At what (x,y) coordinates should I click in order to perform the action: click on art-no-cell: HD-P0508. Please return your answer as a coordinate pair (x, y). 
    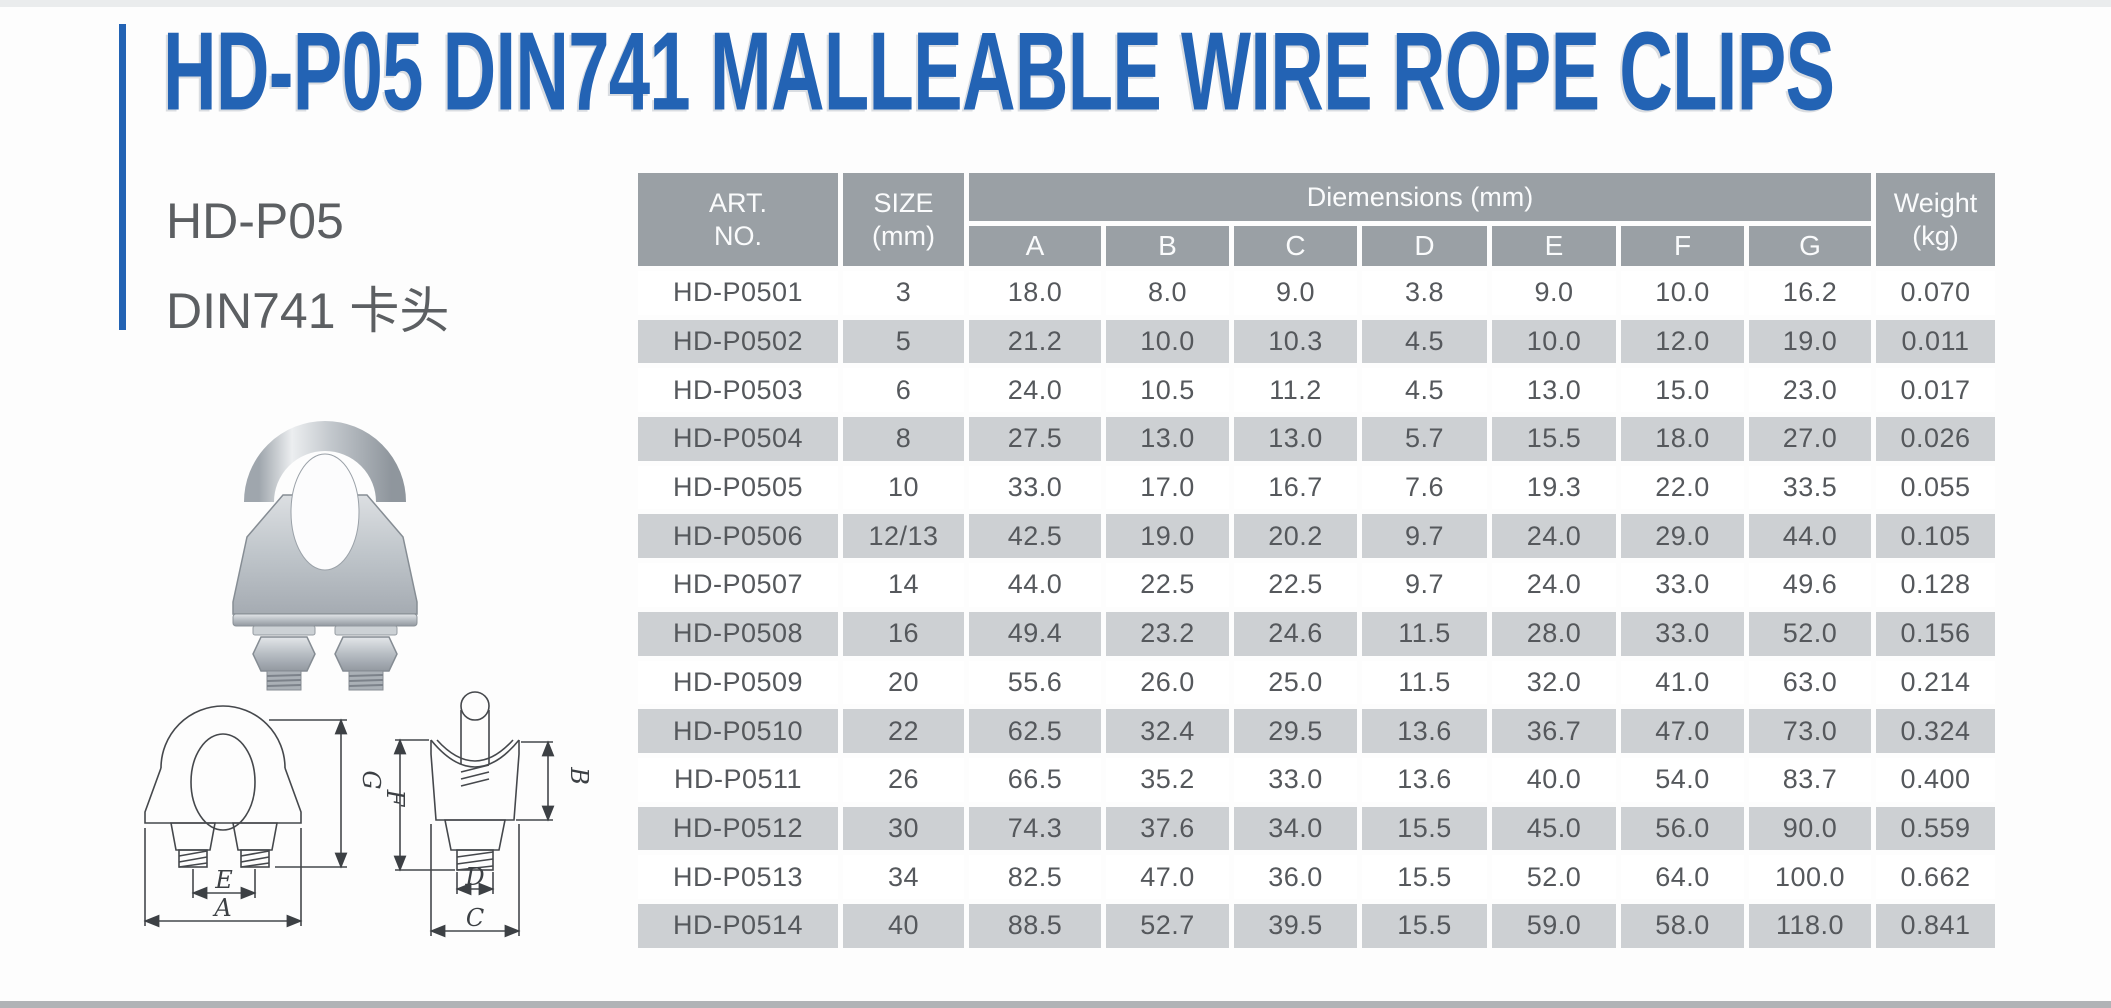
    Looking at the image, I should click on (738, 633).